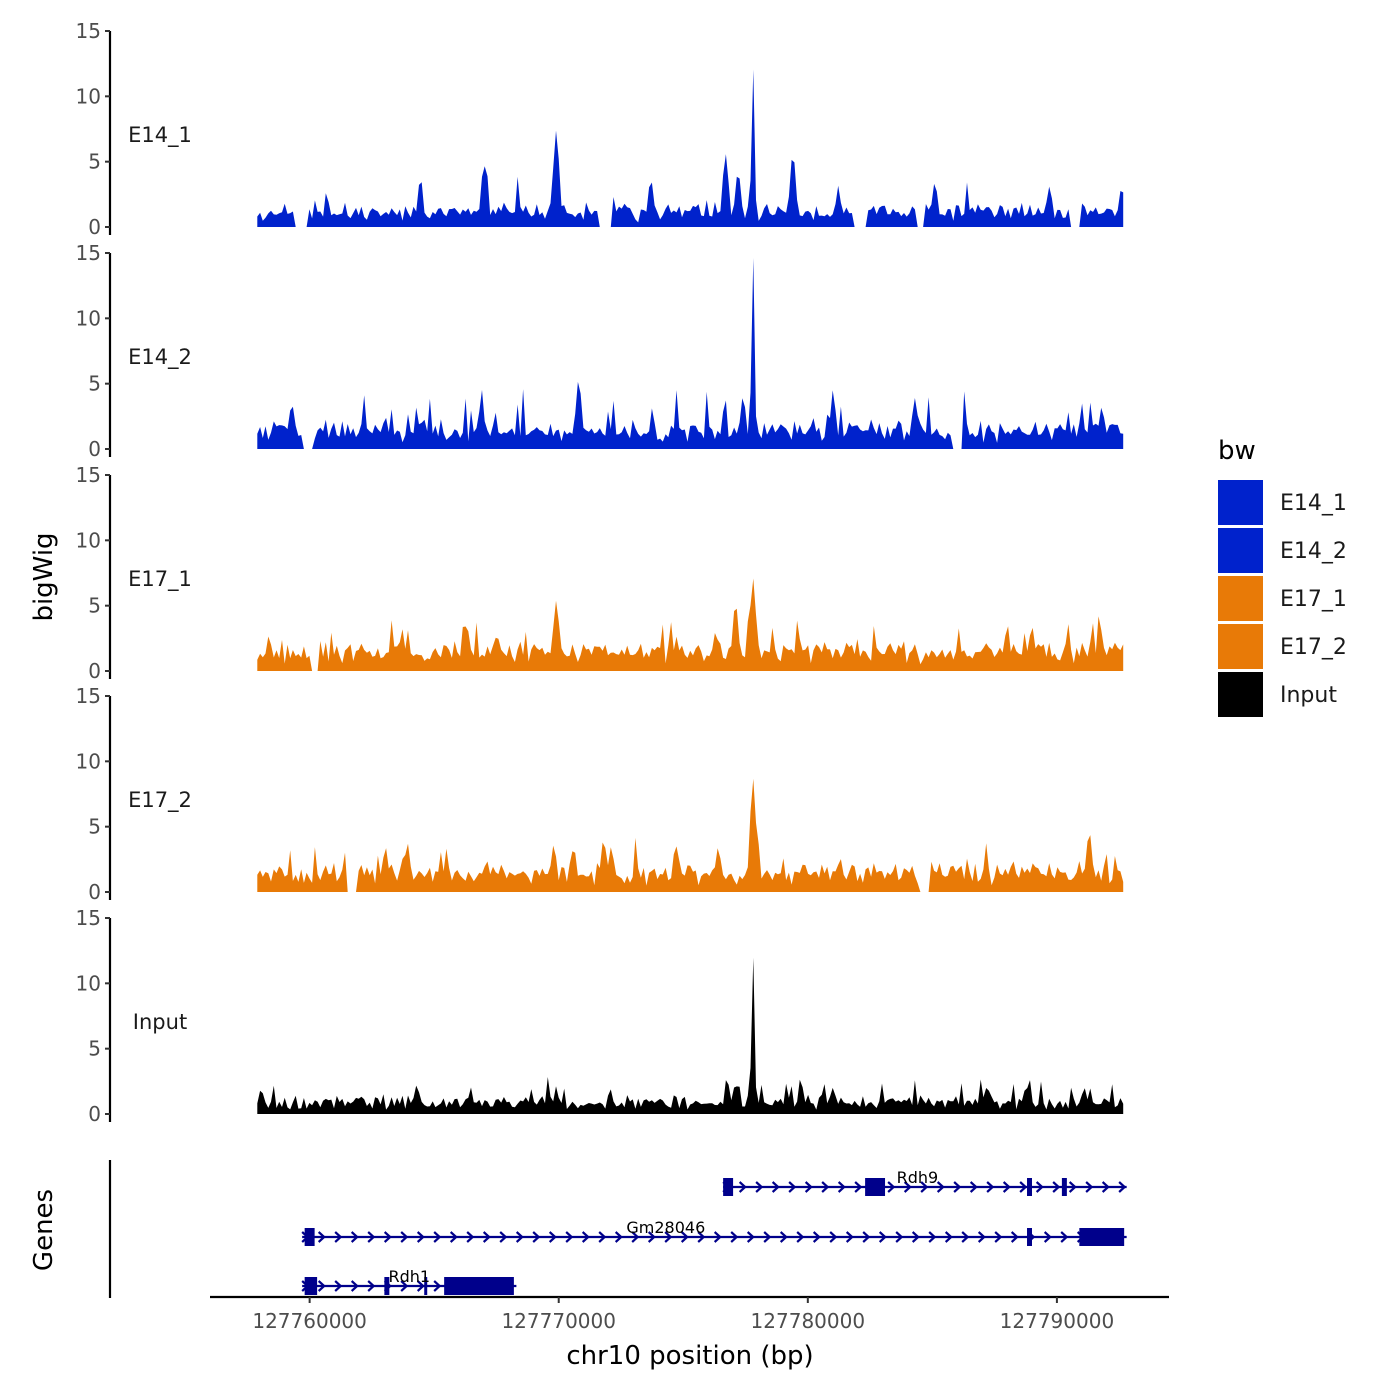 The height and width of the screenshot is (1400, 1400). Describe the element at coordinates (1057, 1321) in the screenshot. I see `x-tick-label: 127790000` at that location.